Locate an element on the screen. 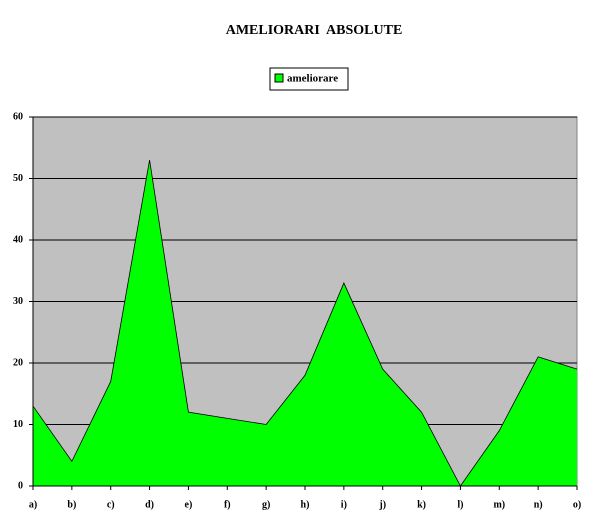  x-tick-label: d) is located at coordinates (149, 504).